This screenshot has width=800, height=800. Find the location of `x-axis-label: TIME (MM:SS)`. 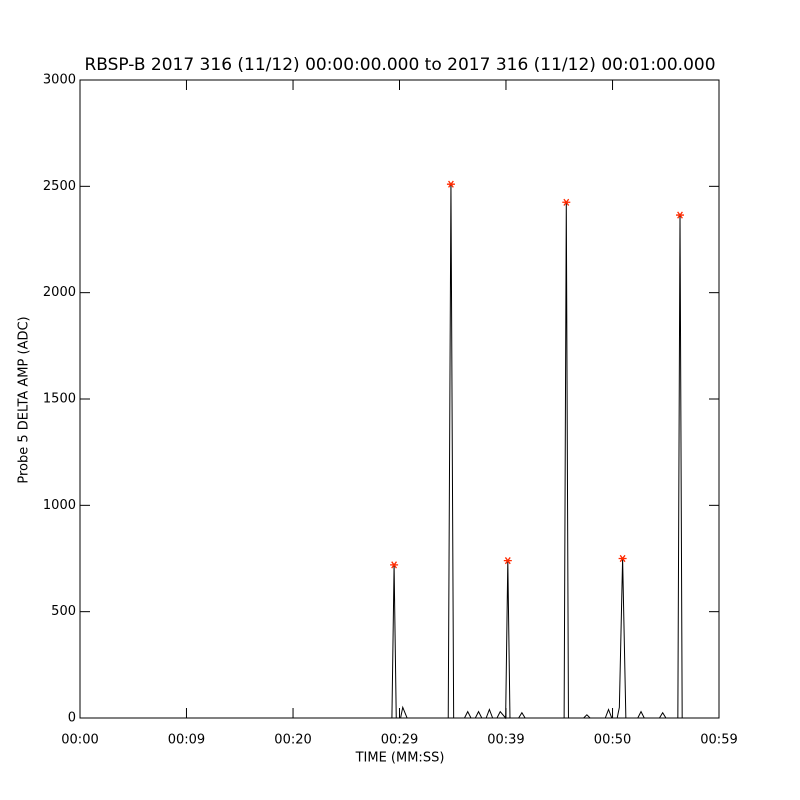

x-axis-label: TIME (MM:SS) is located at coordinates (400, 758).